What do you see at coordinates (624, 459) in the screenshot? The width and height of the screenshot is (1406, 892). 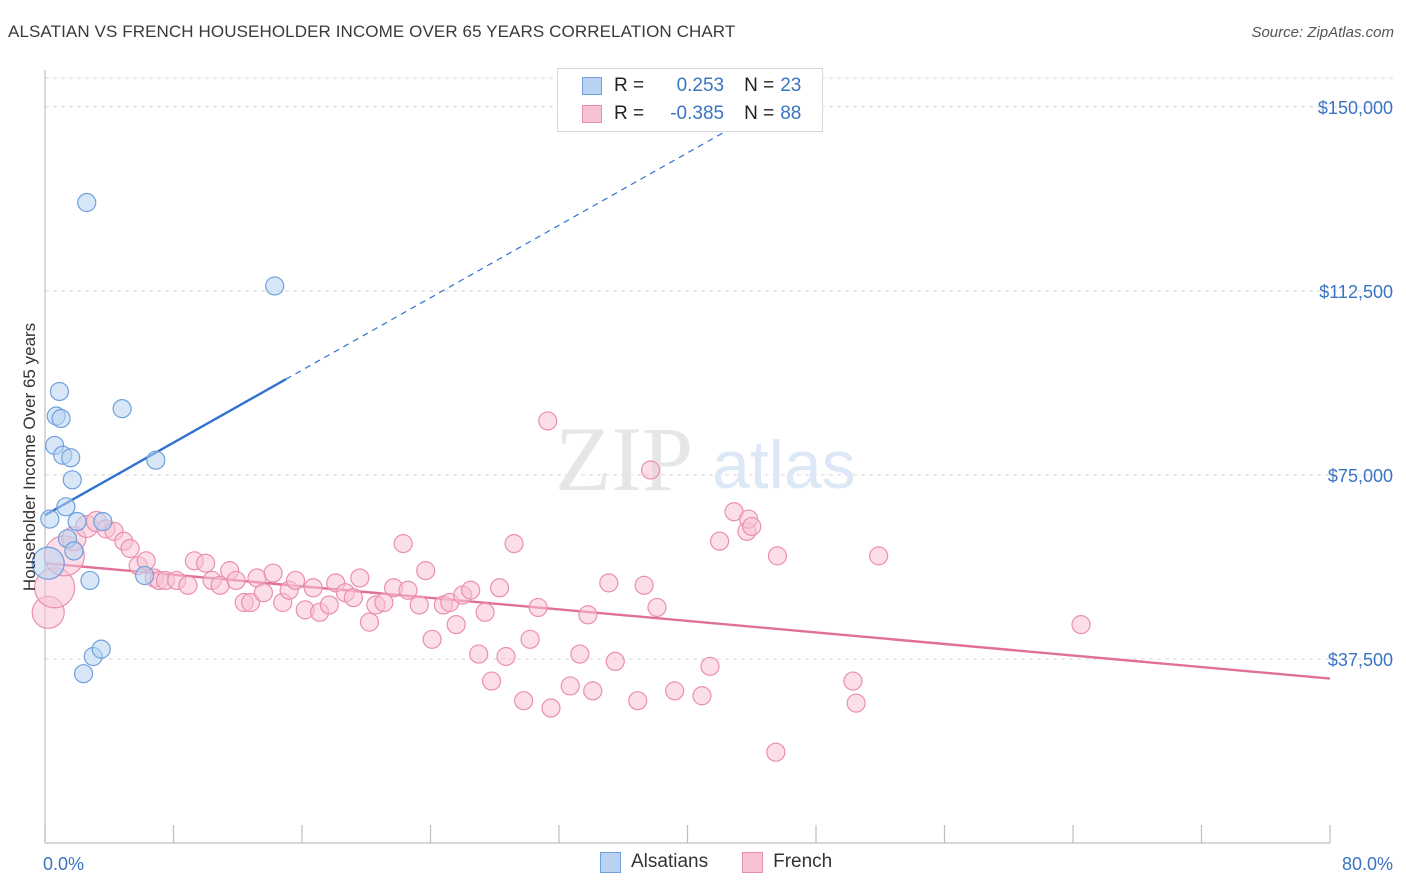 I see `watermark-zip: ZIP` at bounding box center [624, 459].